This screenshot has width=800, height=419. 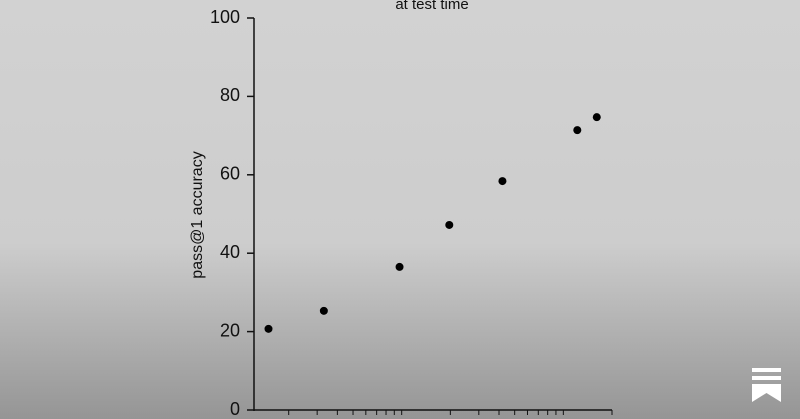 What do you see at coordinates (230, 330) in the screenshot?
I see `y-tick-label: 20` at bounding box center [230, 330].